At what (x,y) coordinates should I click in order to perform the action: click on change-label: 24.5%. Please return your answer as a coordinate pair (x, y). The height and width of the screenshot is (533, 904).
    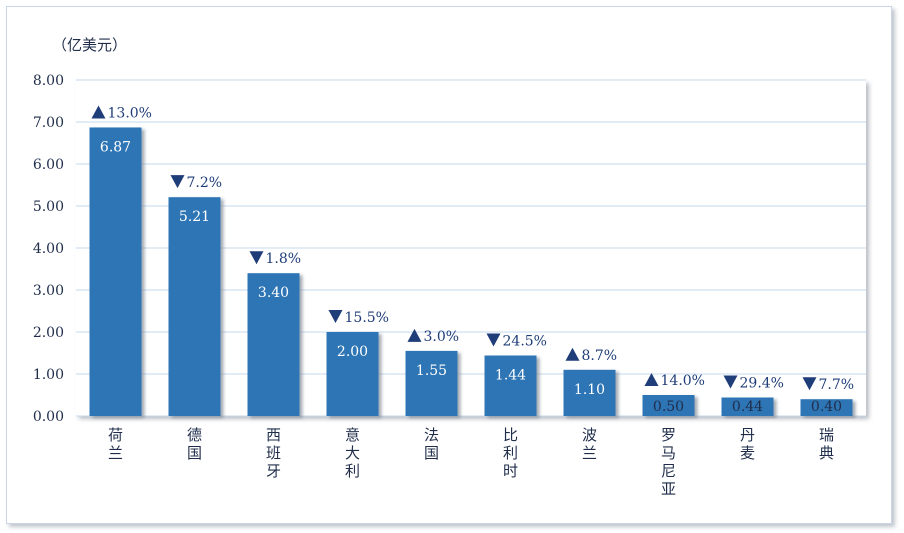
    Looking at the image, I should click on (525, 342).